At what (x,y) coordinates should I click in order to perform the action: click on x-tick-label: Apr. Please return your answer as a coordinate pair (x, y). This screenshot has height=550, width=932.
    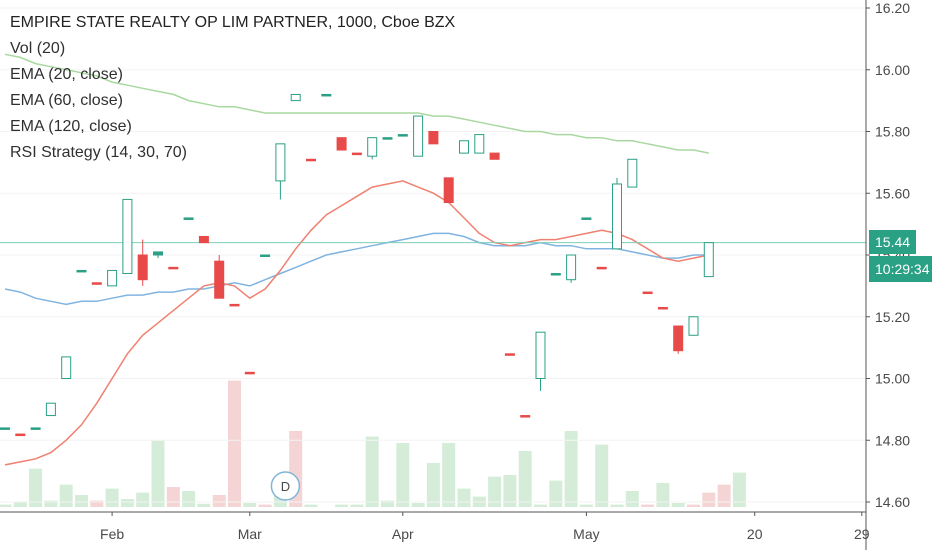
    Looking at the image, I should click on (403, 534).